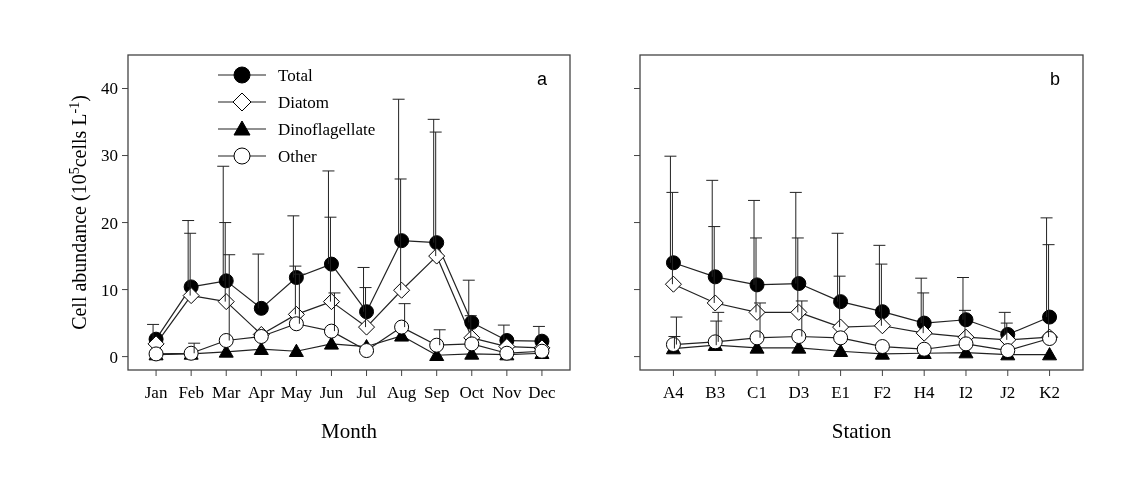  Describe the element at coordinates (156, 392) in the screenshot. I see `x-tick-label: Jan` at that location.